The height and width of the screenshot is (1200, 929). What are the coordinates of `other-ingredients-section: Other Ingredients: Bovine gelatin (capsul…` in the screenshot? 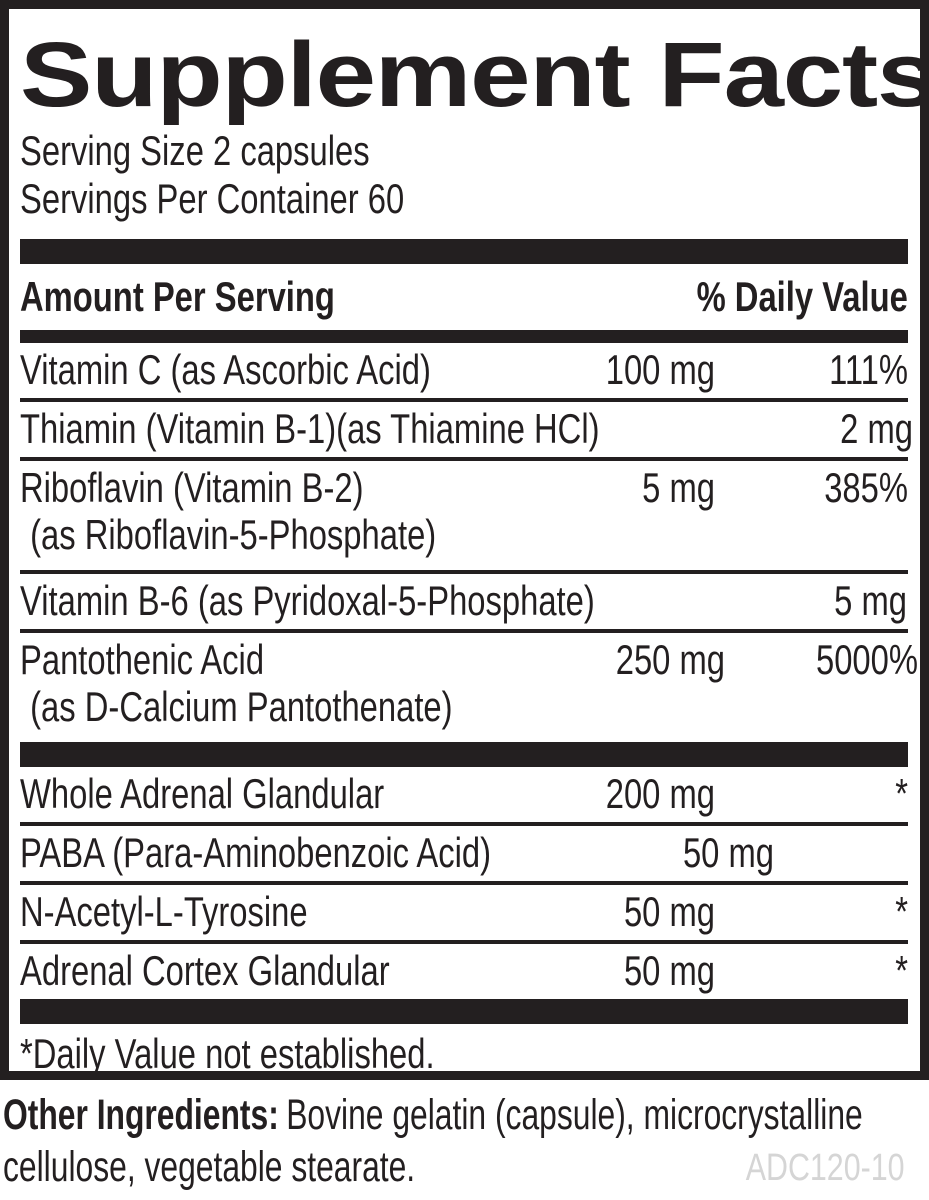 It's located at (454, 1141).